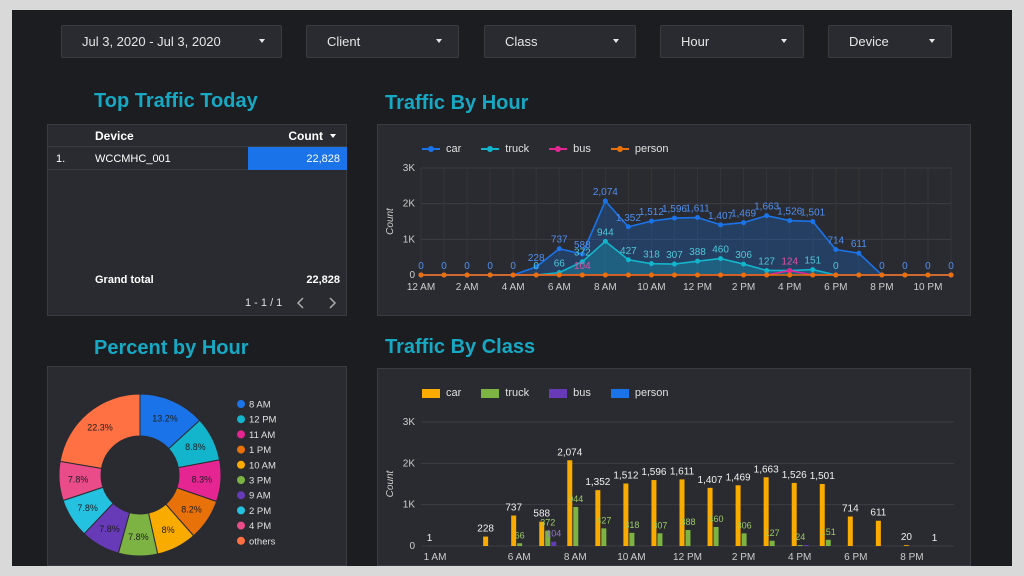  Describe the element at coordinates (260, 496) in the screenshot. I see `pie-legend-label: 9 AM` at that location.